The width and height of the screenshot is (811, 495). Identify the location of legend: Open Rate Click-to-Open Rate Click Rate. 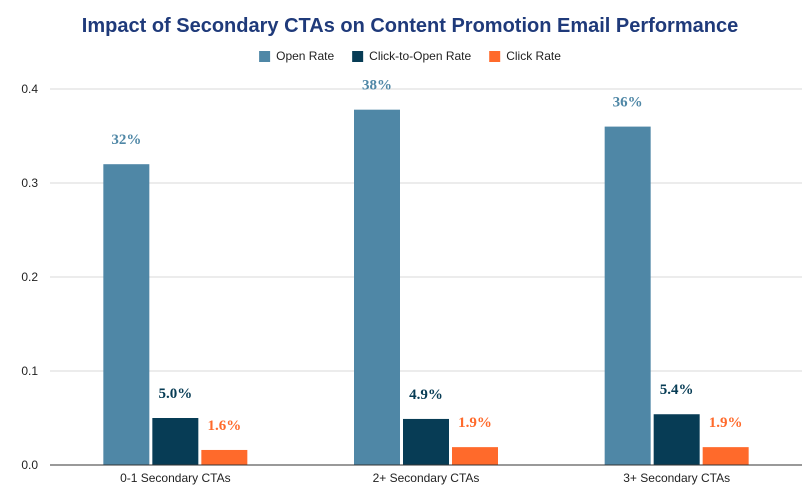
(410, 56).